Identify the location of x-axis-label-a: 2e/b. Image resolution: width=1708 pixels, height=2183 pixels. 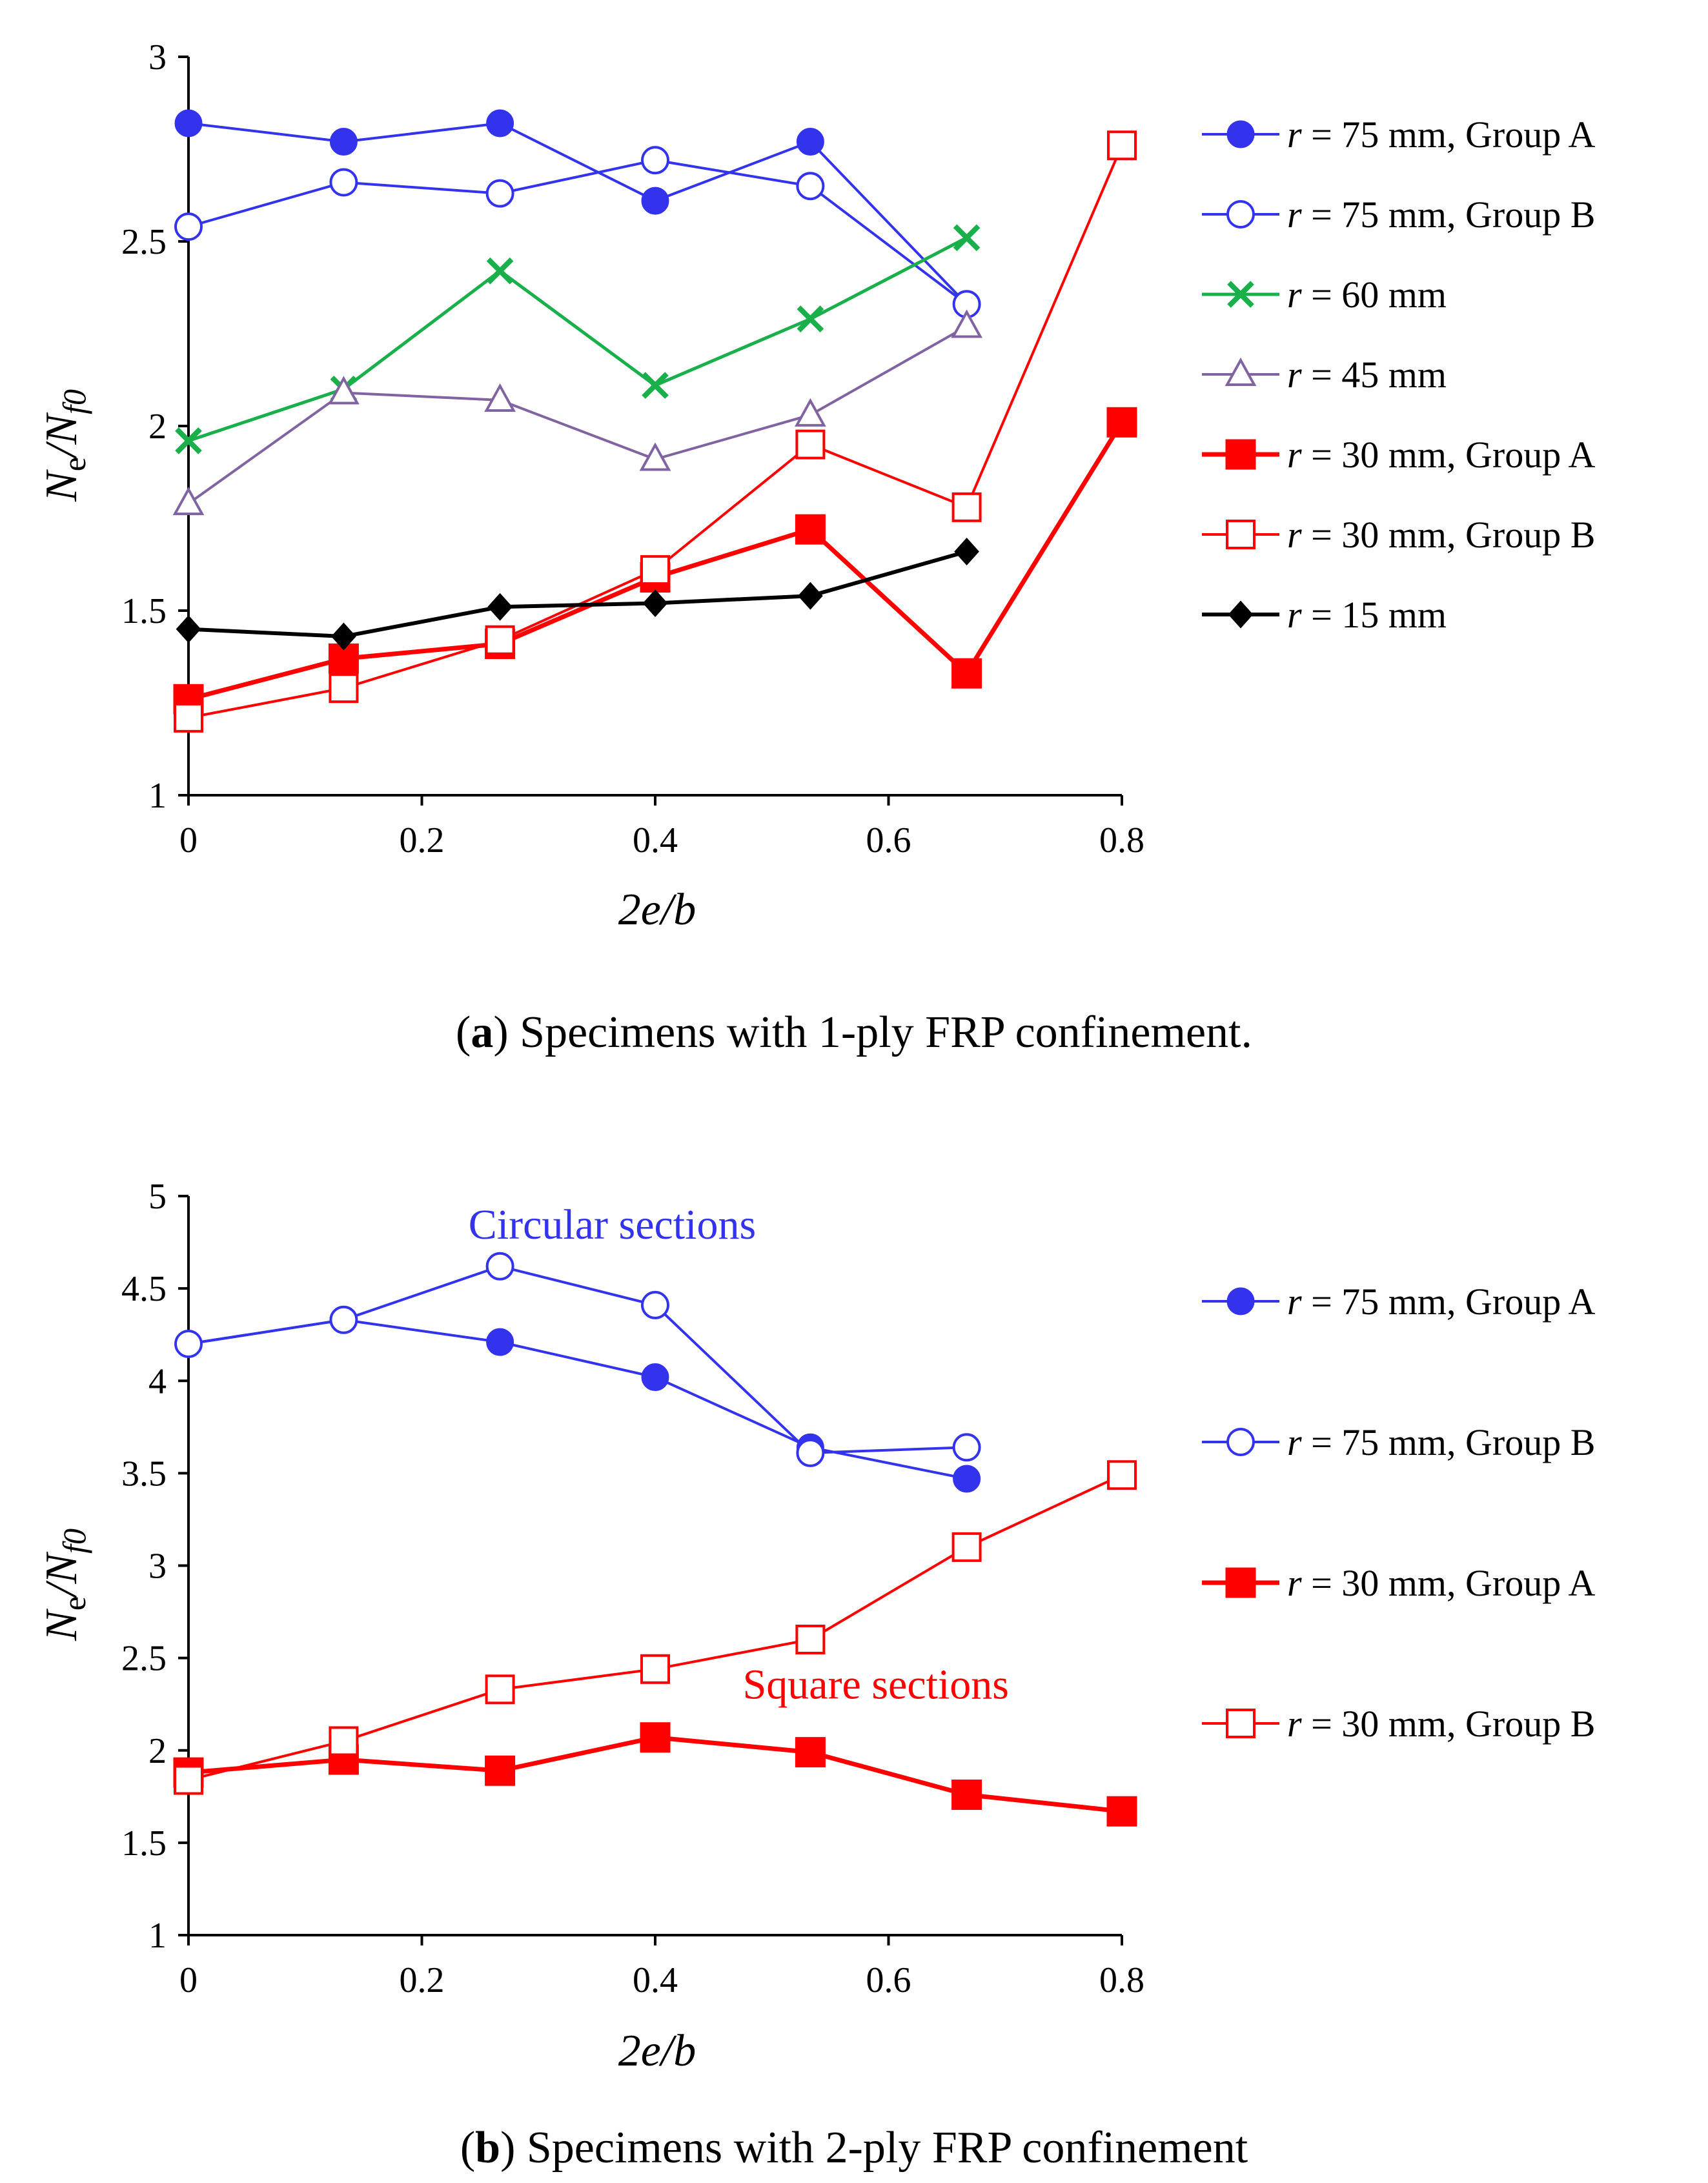
(657, 910).